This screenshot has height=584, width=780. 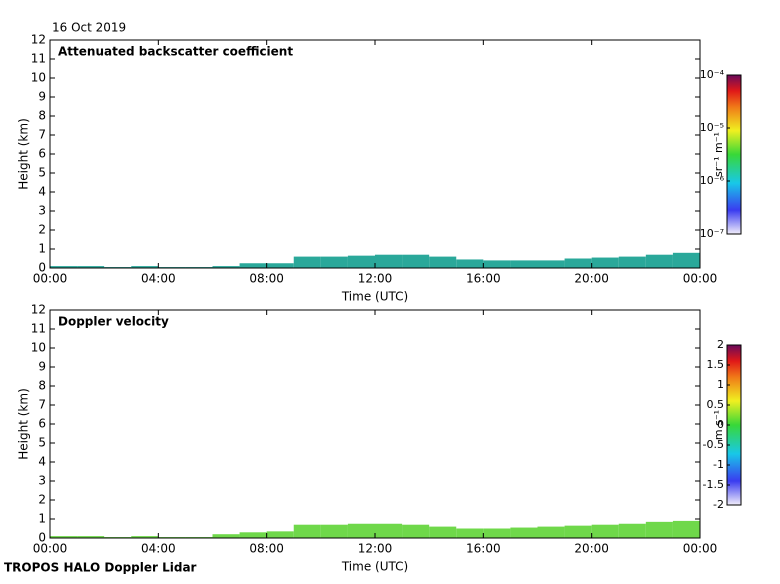 I want to click on panel-title: Doppler velocity, so click(x=113, y=322).